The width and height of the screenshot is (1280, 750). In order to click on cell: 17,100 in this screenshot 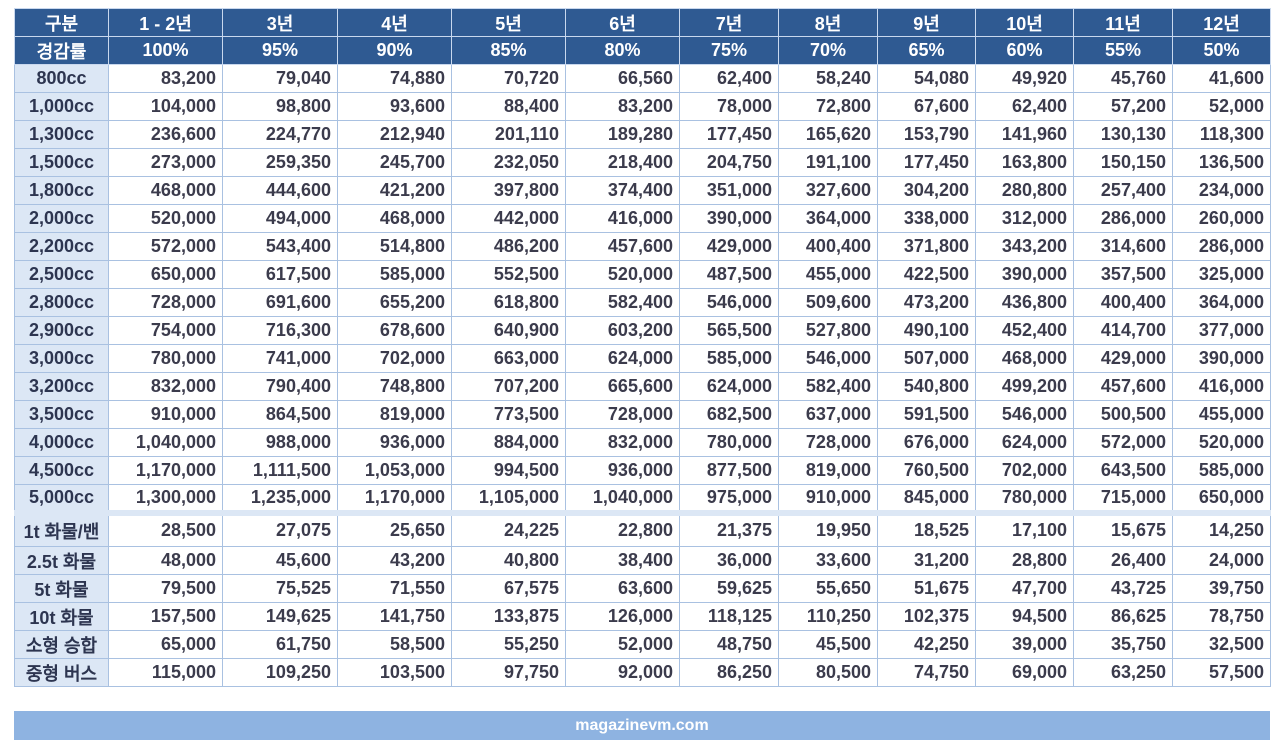, I will do `click(1024, 528)`.